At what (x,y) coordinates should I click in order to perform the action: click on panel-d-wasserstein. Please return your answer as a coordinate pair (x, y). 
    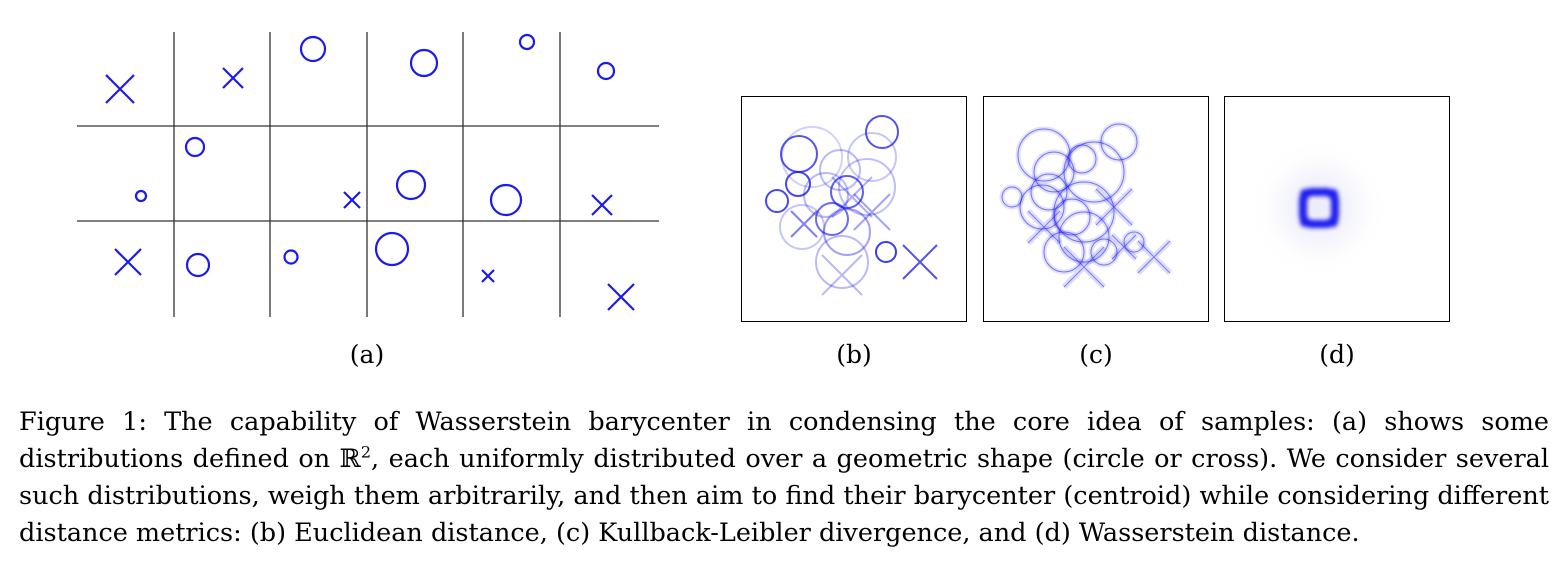
    Looking at the image, I should click on (1337, 209).